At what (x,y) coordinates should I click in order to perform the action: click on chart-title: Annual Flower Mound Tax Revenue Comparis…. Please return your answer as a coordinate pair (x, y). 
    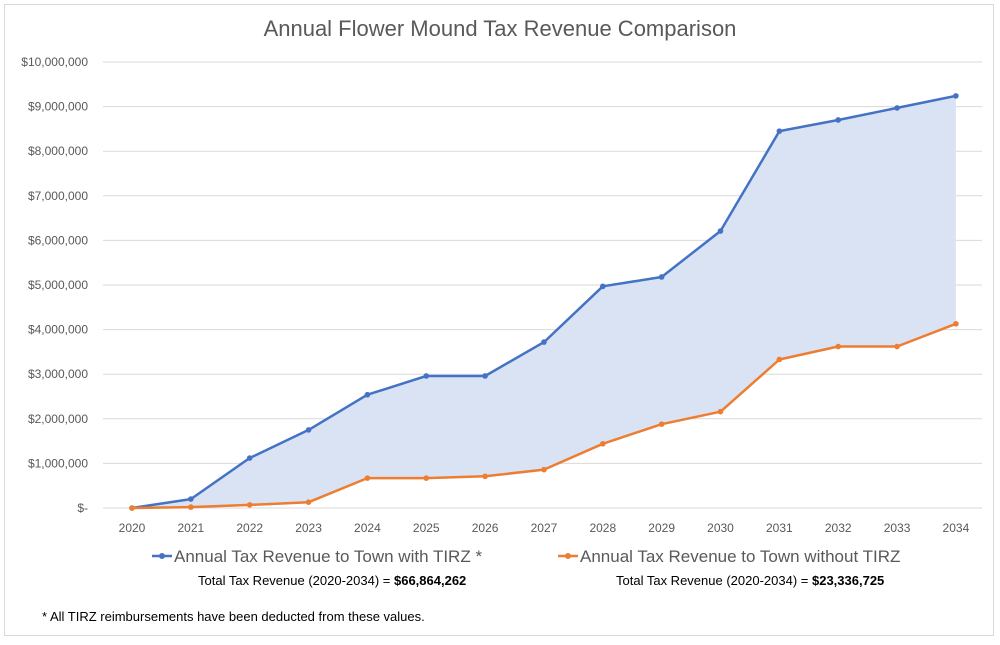
    Looking at the image, I should click on (500, 28).